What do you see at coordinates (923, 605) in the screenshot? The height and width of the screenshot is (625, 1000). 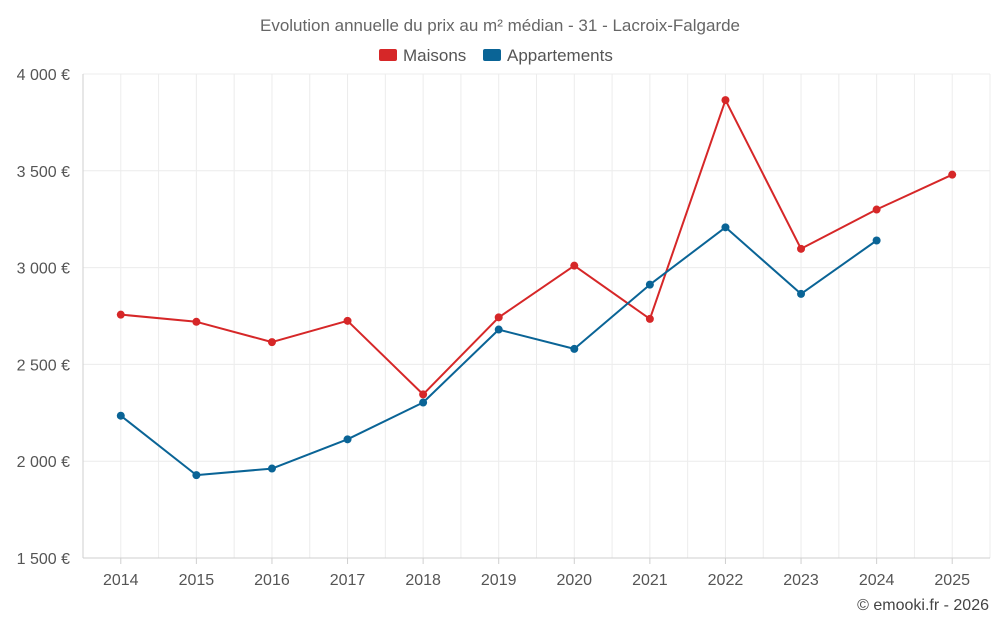 I see `credit-text: © emooki.fr - 2026` at bounding box center [923, 605].